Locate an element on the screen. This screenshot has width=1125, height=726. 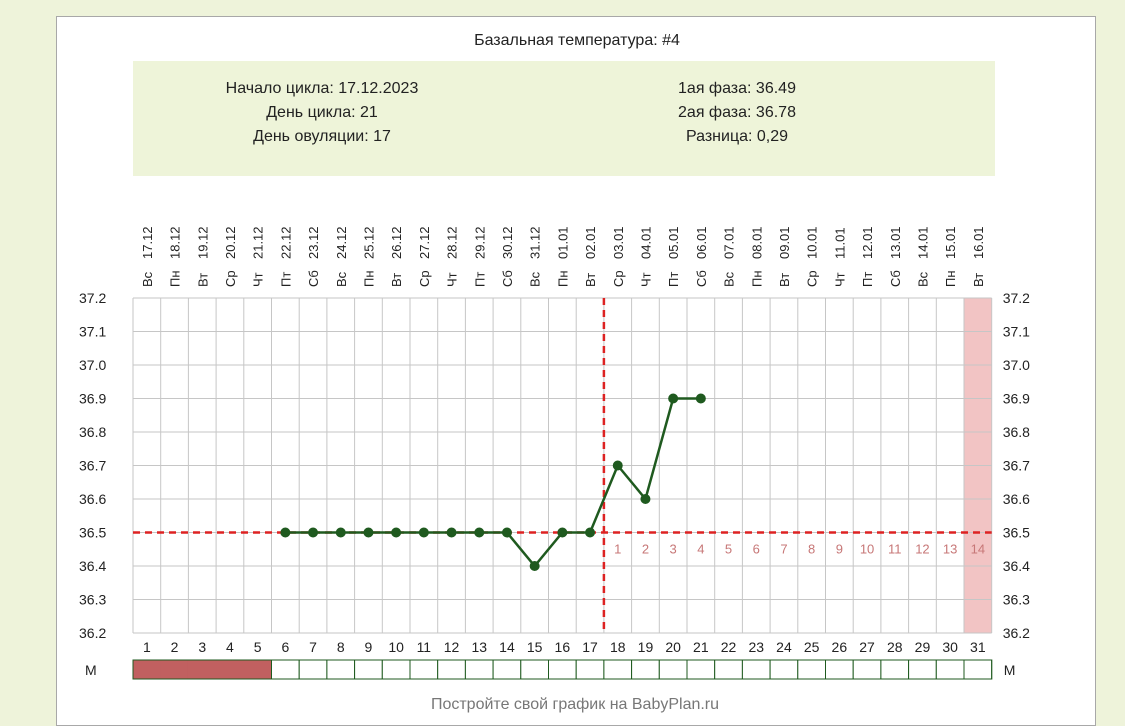
phase2-label-14: 14 is located at coordinates (978, 549).